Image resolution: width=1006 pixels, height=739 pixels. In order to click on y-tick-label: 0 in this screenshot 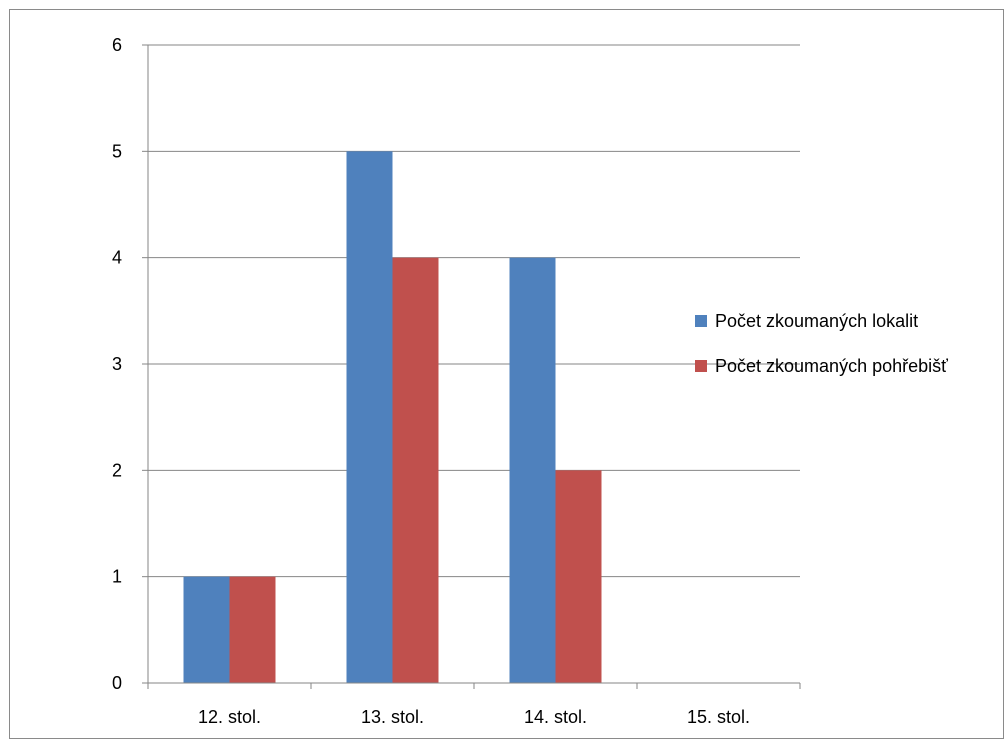, I will do `click(117, 683)`.